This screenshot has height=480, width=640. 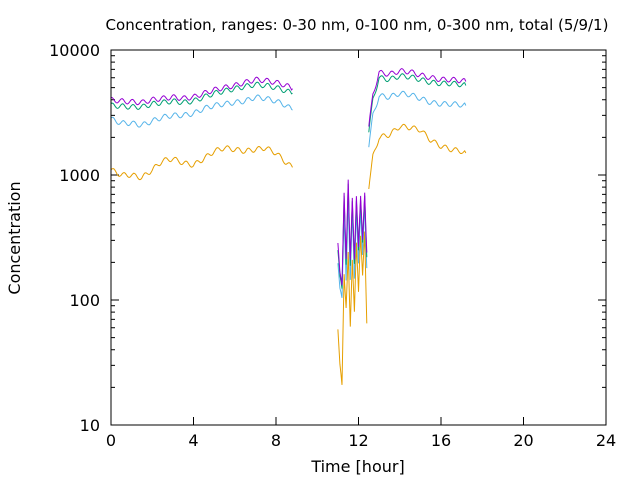 What do you see at coordinates (14, 237) in the screenshot?
I see `y-axis-label: Concentration` at bounding box center [14, 237].